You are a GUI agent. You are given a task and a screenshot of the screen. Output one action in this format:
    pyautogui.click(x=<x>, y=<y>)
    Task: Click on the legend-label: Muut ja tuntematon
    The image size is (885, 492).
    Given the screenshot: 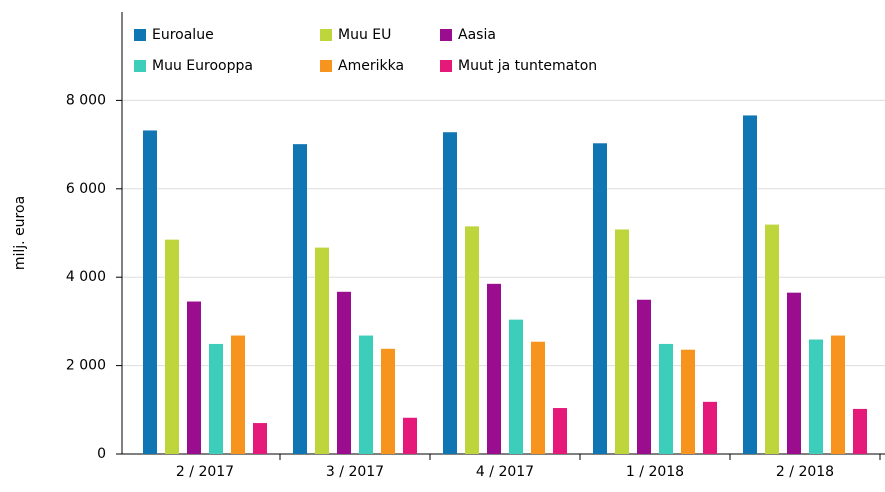 What is the action you would take?
    pyautogui.click(x=527, y=66)
    